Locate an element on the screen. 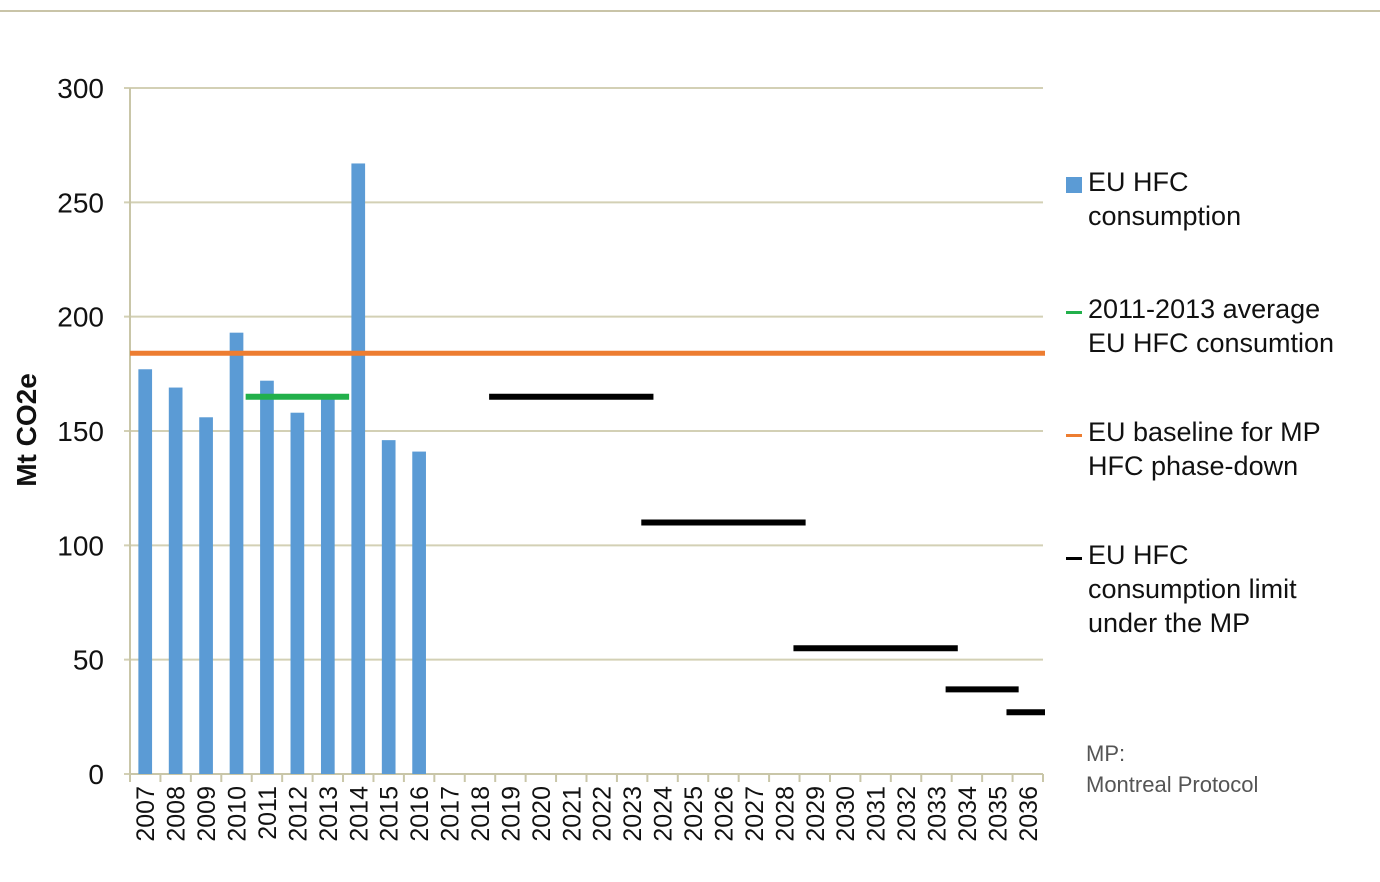 The image size is (1380, 882). x-tick-label-2033: 2033 is located at coordinates (937, 814).